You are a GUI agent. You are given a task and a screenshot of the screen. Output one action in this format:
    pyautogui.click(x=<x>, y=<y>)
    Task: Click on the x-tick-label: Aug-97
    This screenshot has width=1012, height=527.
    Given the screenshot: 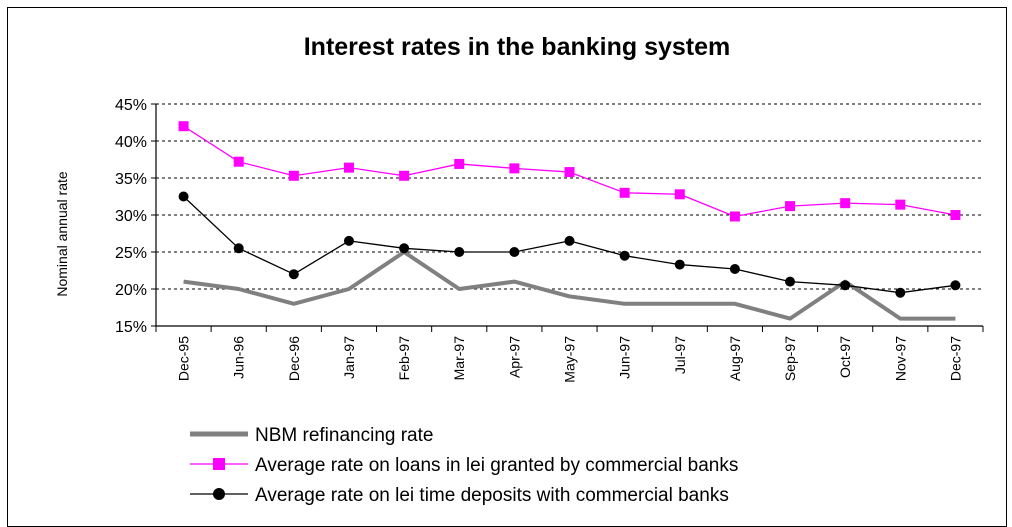 What is the action you would take?
    pyautogui.click(x=735, y=358)
    